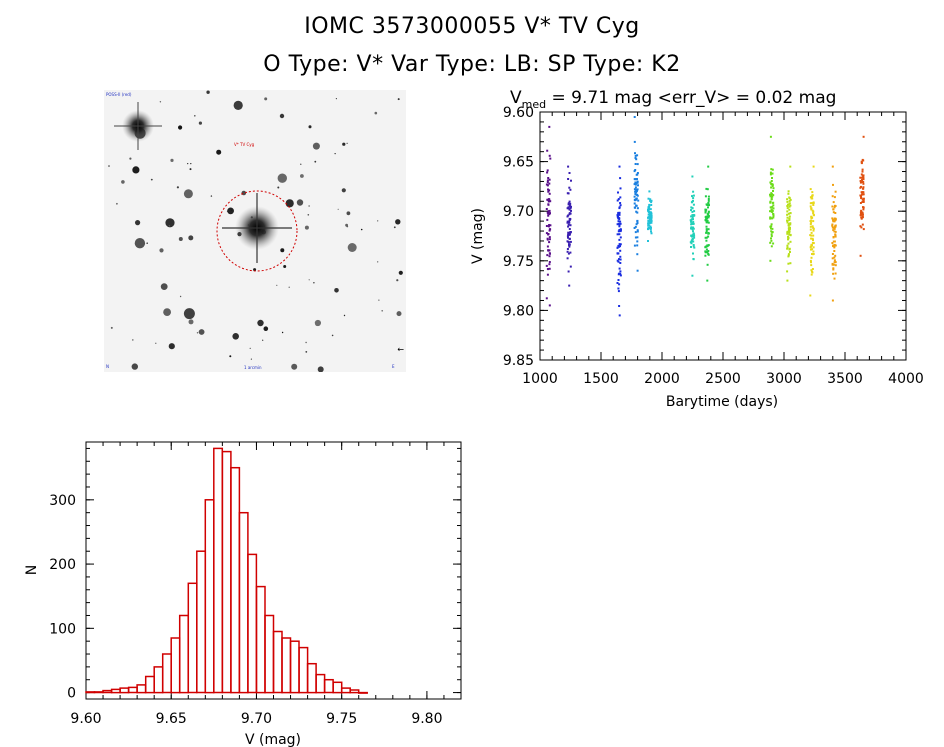  What do you see at coordinates (257, 231) in the screenshot?
I see `target-marker-circle` at bounding box center [257, 231].